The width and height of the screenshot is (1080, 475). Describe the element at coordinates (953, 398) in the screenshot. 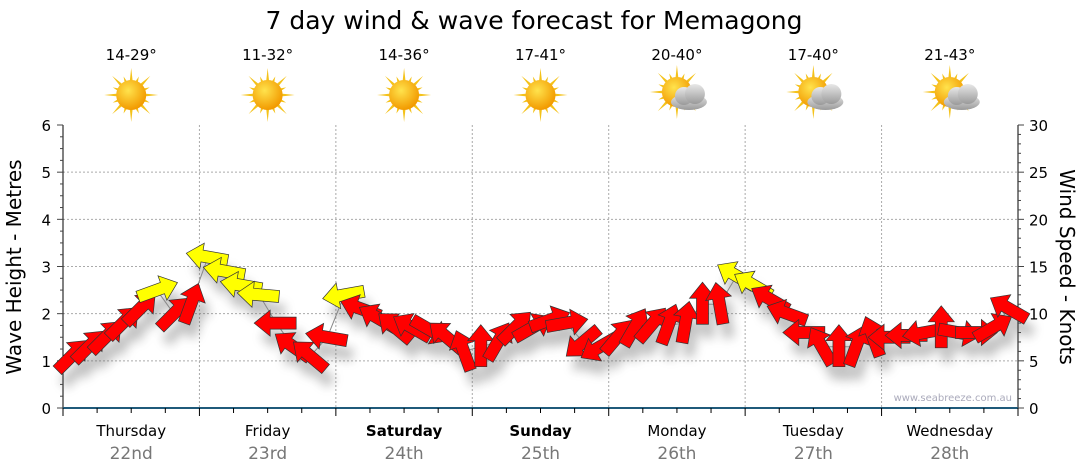

I see `watermark: www.seabreeze.com.au` at that location.